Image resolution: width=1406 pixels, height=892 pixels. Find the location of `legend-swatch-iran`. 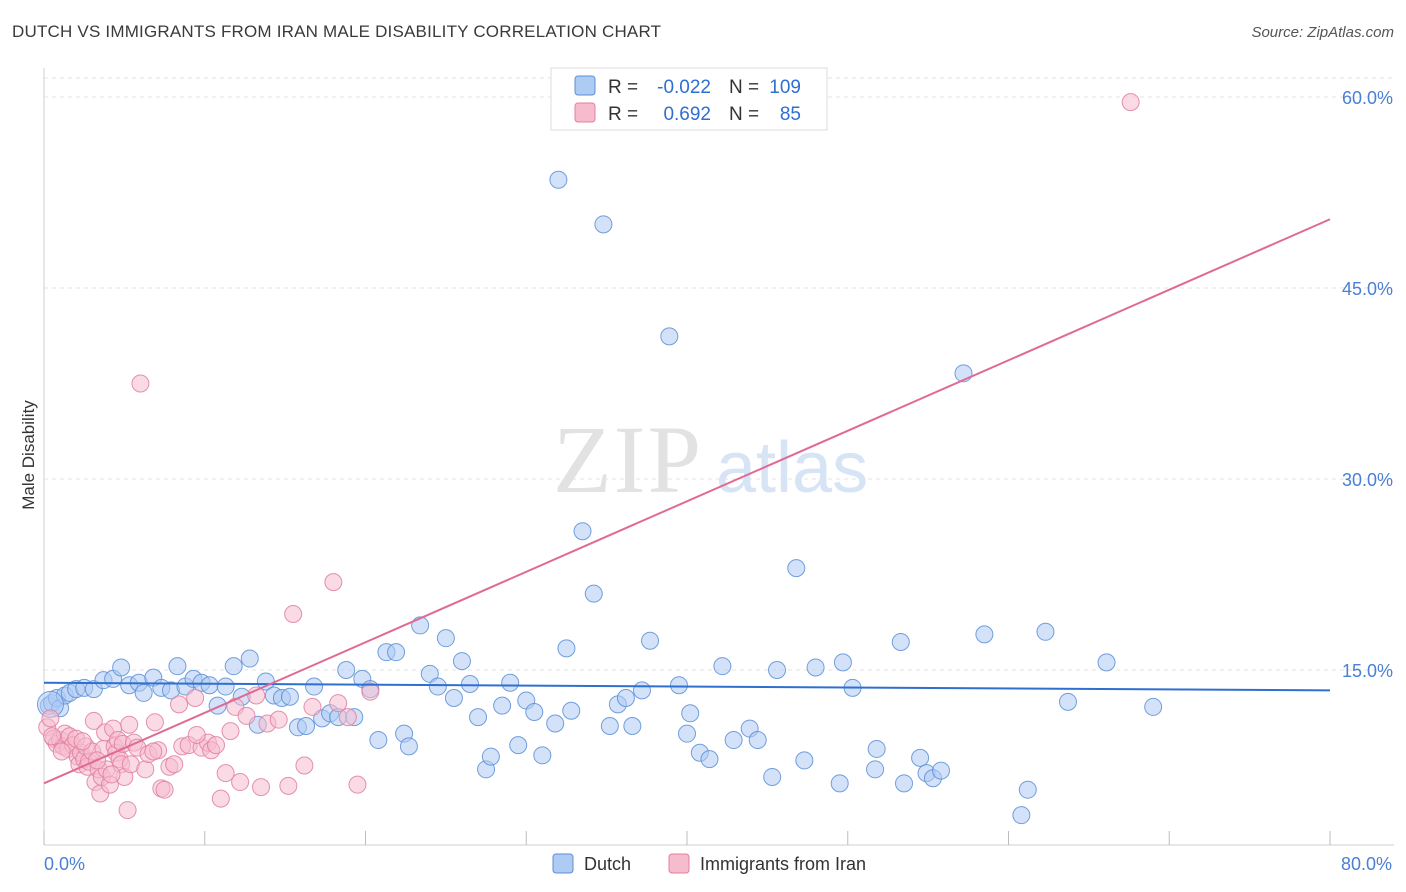

legend-swatch-iran is located at coordinates (585, 112).